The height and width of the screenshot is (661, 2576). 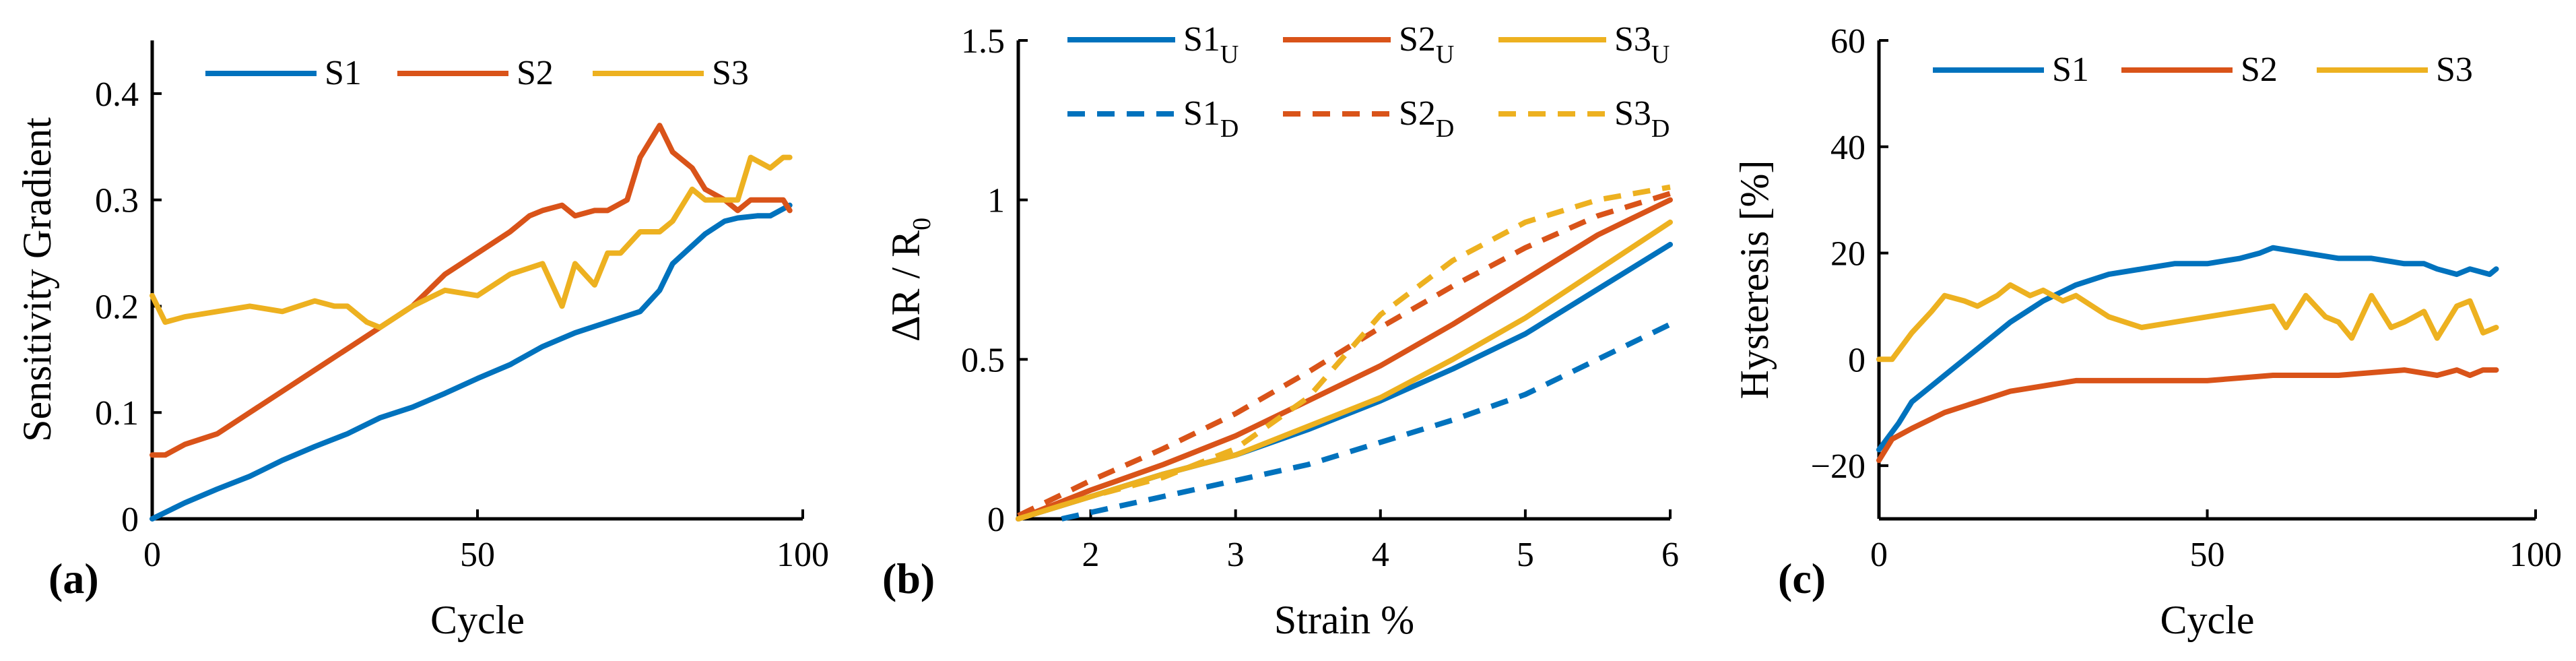 I want to click on legend-label: S2D, so click(x=1426, y=119).